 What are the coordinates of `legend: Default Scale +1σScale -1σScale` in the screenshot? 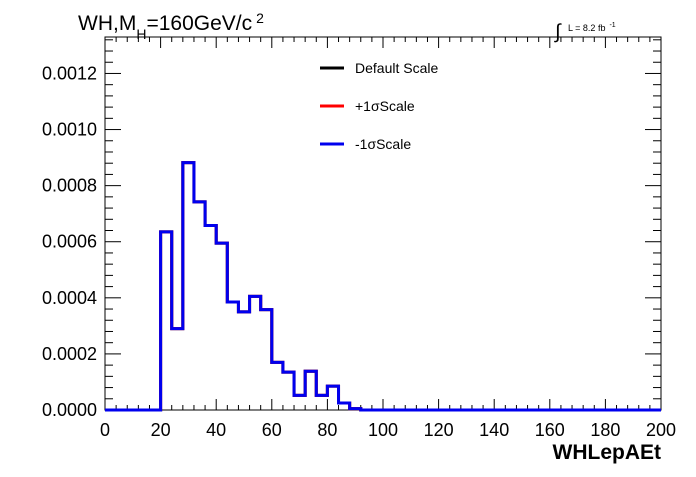 It's located at (379, 106).